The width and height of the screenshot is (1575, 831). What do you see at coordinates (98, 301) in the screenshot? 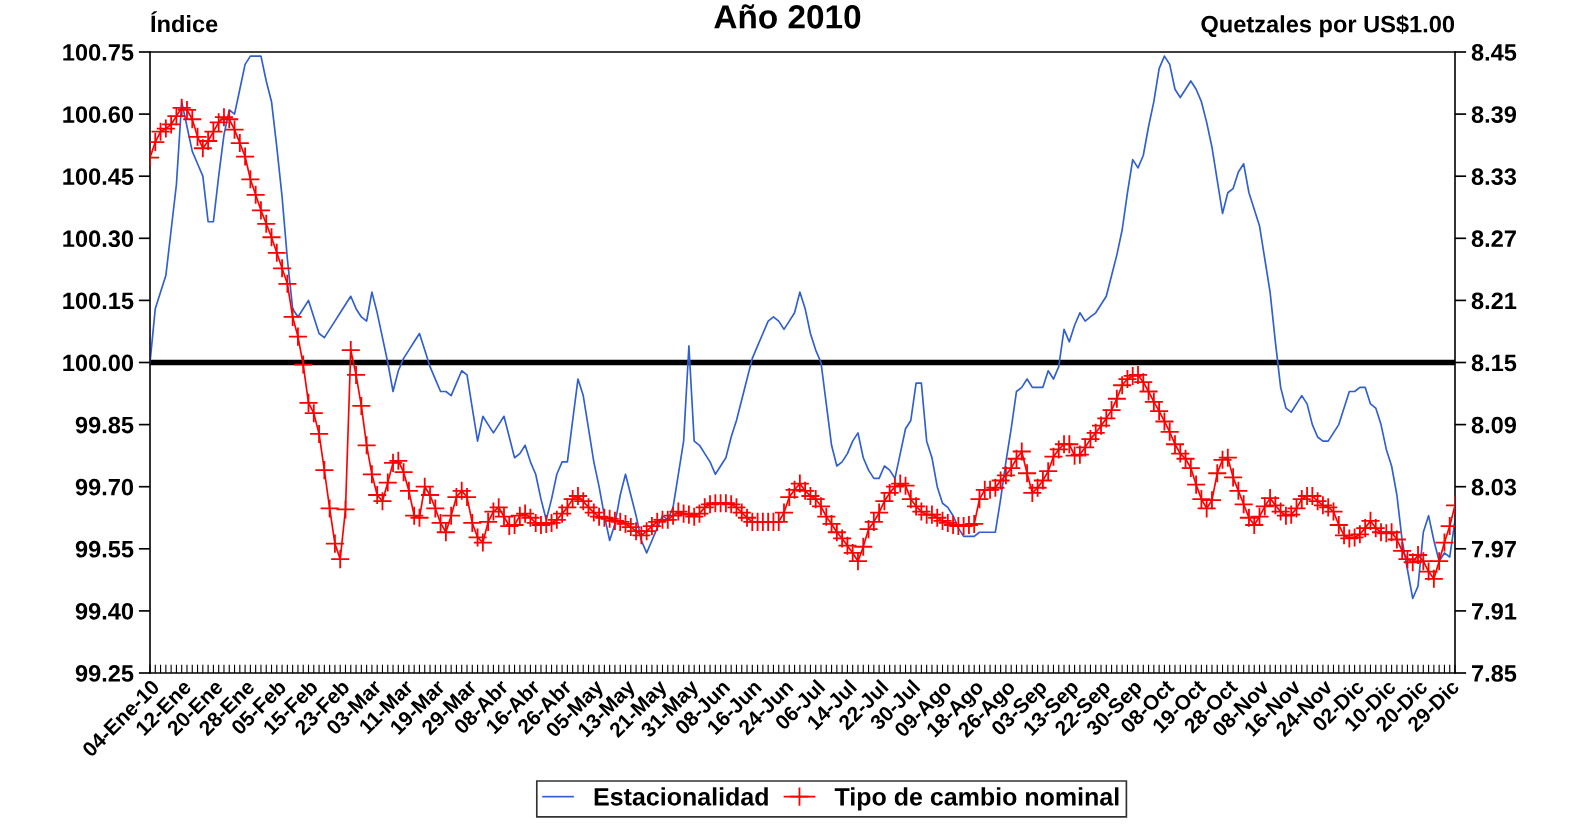
I see `y-tick-label: 100.15` at bounding box center [98, 301].